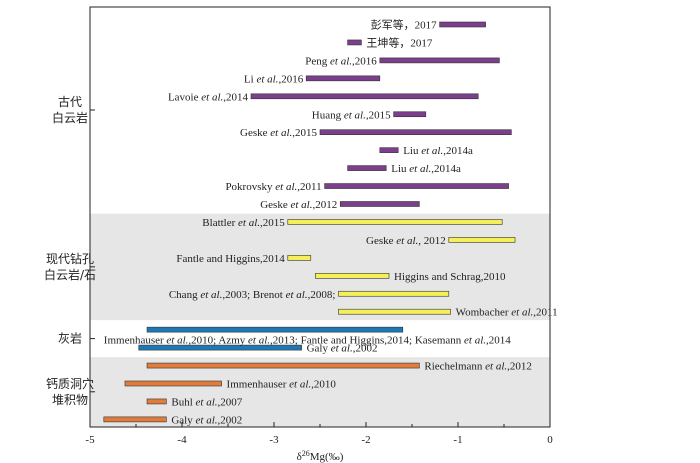 The width and height of the screenshot is (700, 463). What do you see at coordinates (279, 133) in the screenshot?
I see `bar-label: Geske et al.,2015` at bounding box center [279, 133].